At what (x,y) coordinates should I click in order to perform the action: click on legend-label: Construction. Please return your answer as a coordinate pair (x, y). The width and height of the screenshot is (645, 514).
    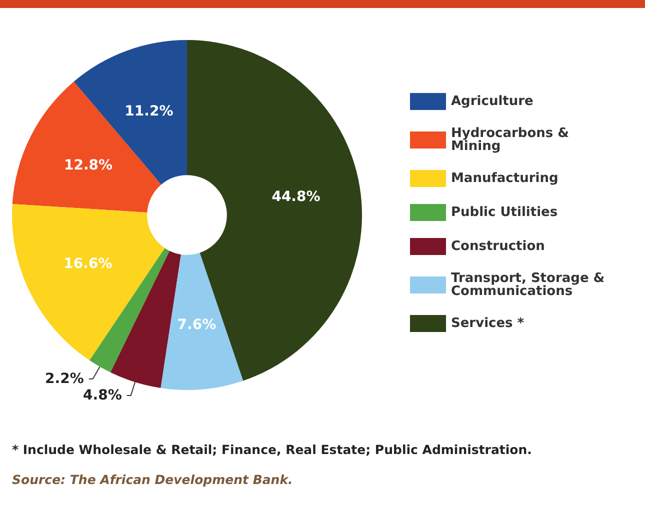
    Looking at the image, I should click on (498, 246).